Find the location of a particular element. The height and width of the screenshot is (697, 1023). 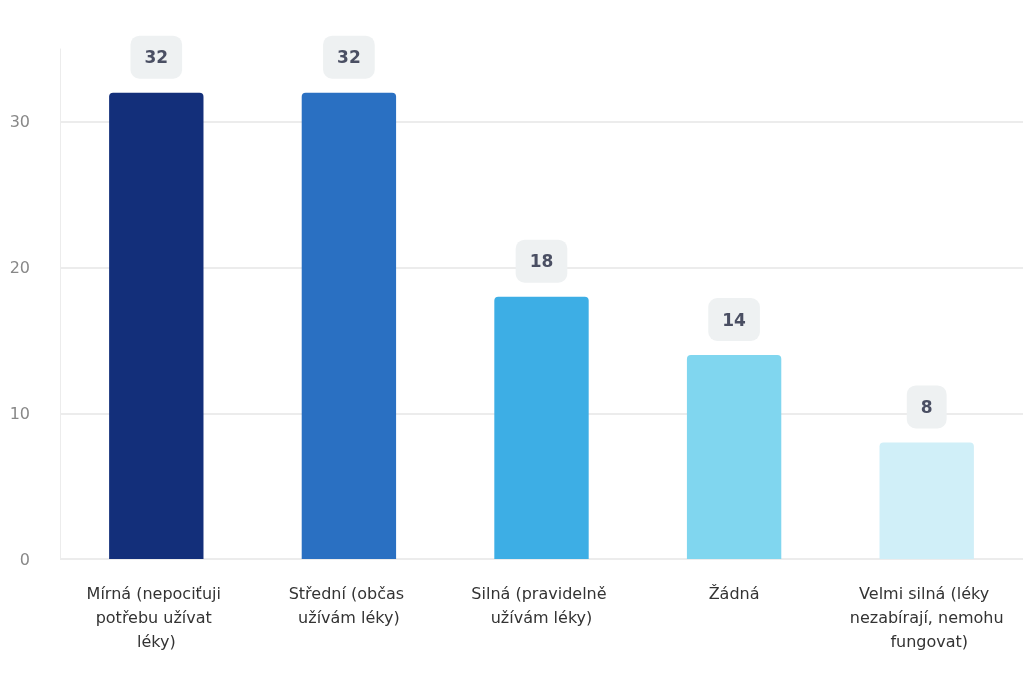

data-label: 8 is located at coordinates (926, 406).